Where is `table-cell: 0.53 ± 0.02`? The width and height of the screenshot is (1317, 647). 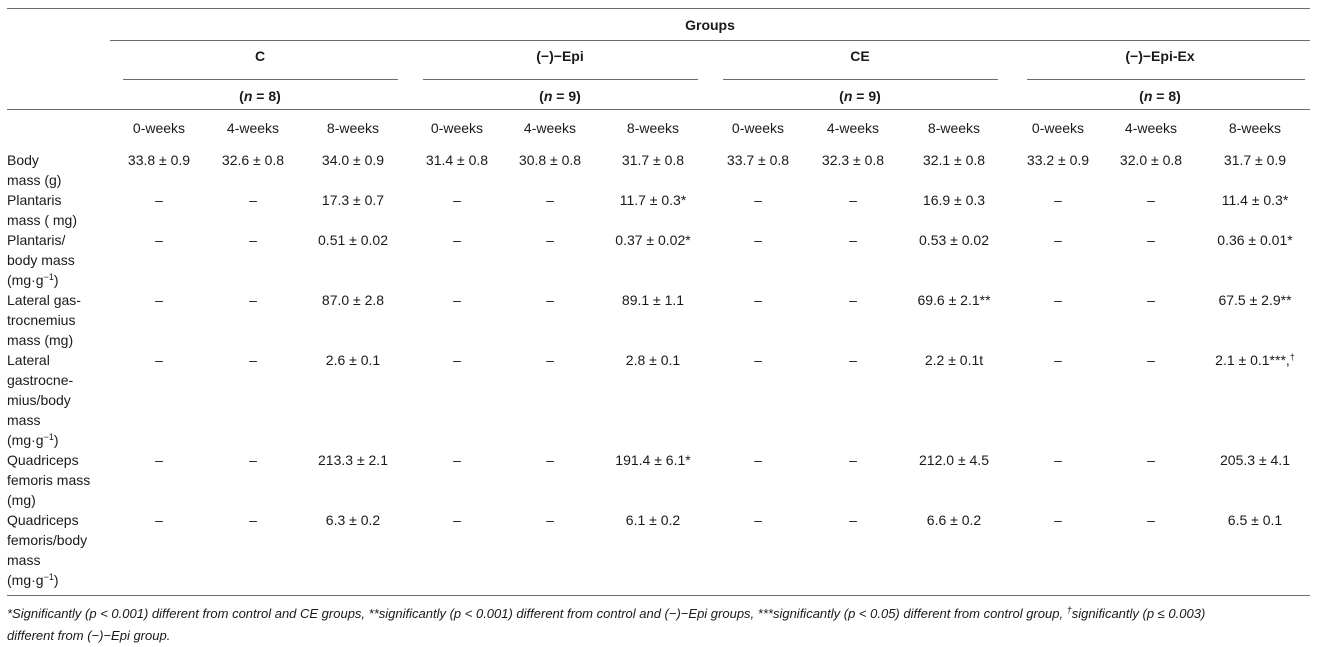
table-cell: 0.53 ± 0.02 is located at coordinates (954, 240).